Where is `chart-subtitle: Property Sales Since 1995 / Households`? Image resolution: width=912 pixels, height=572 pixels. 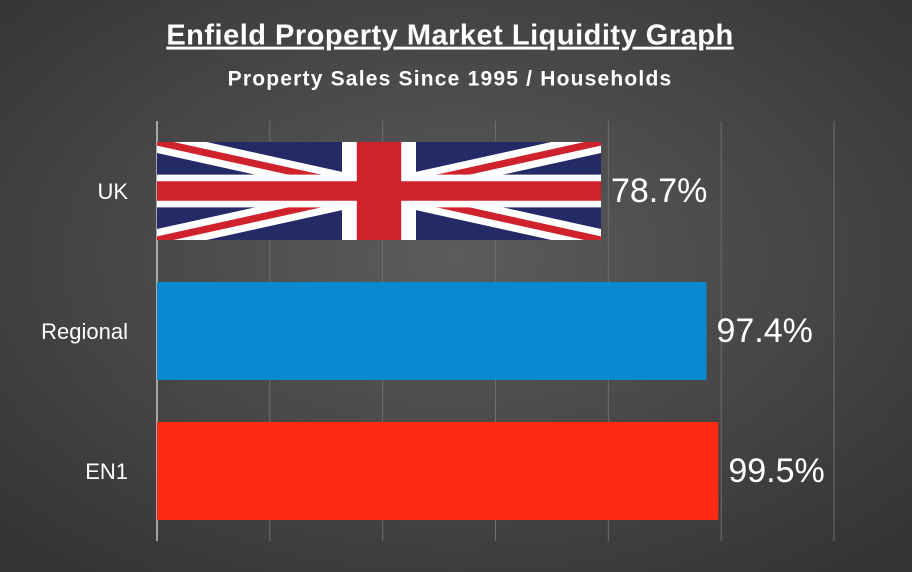
chart-subtitle: Property Sales Since 1995 / Households is located at coordinates (450, 79).